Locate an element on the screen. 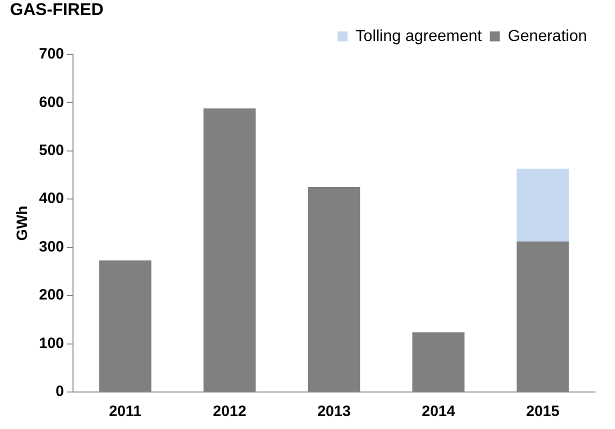 This screenshot has height=429, width=615. y-tick-label: 300 is located at coordinates (51, 247).